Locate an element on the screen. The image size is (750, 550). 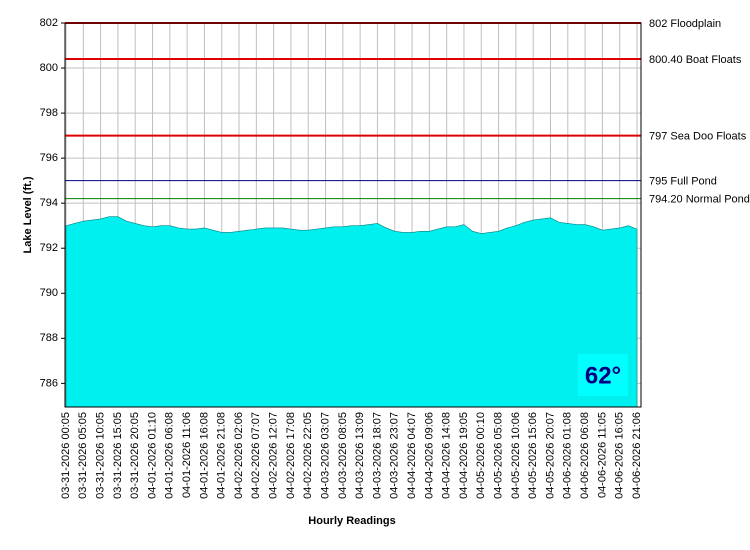
x-tick-label: 03-31-2026 00:05 is located at coordinates (66, 455).